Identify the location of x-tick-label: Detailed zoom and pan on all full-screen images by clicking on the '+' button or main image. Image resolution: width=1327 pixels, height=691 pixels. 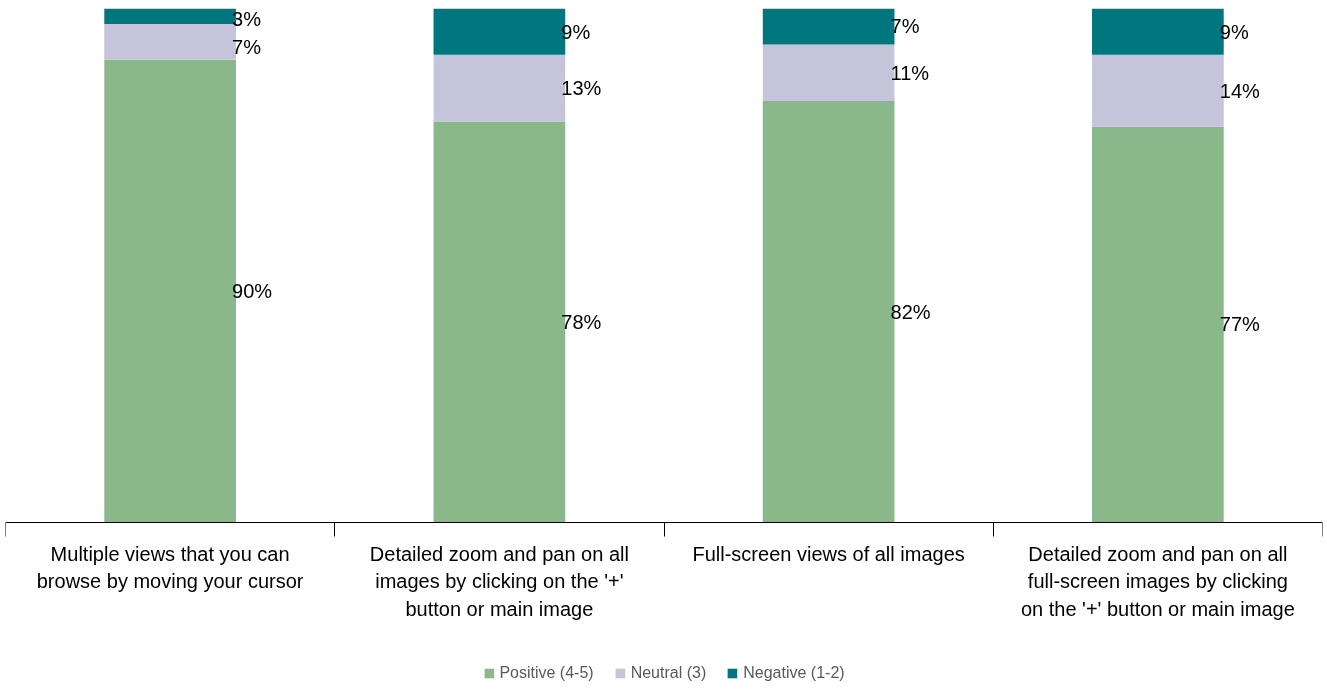
(1157, 581).